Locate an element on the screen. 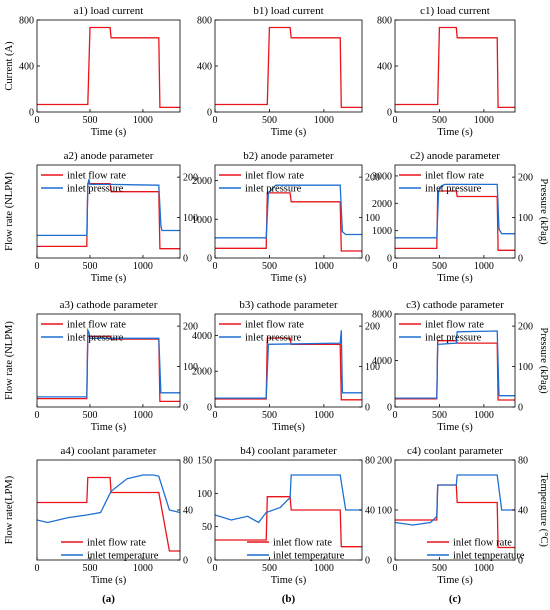  y-tick-label: 4000 is located at coordinates (382, 361).